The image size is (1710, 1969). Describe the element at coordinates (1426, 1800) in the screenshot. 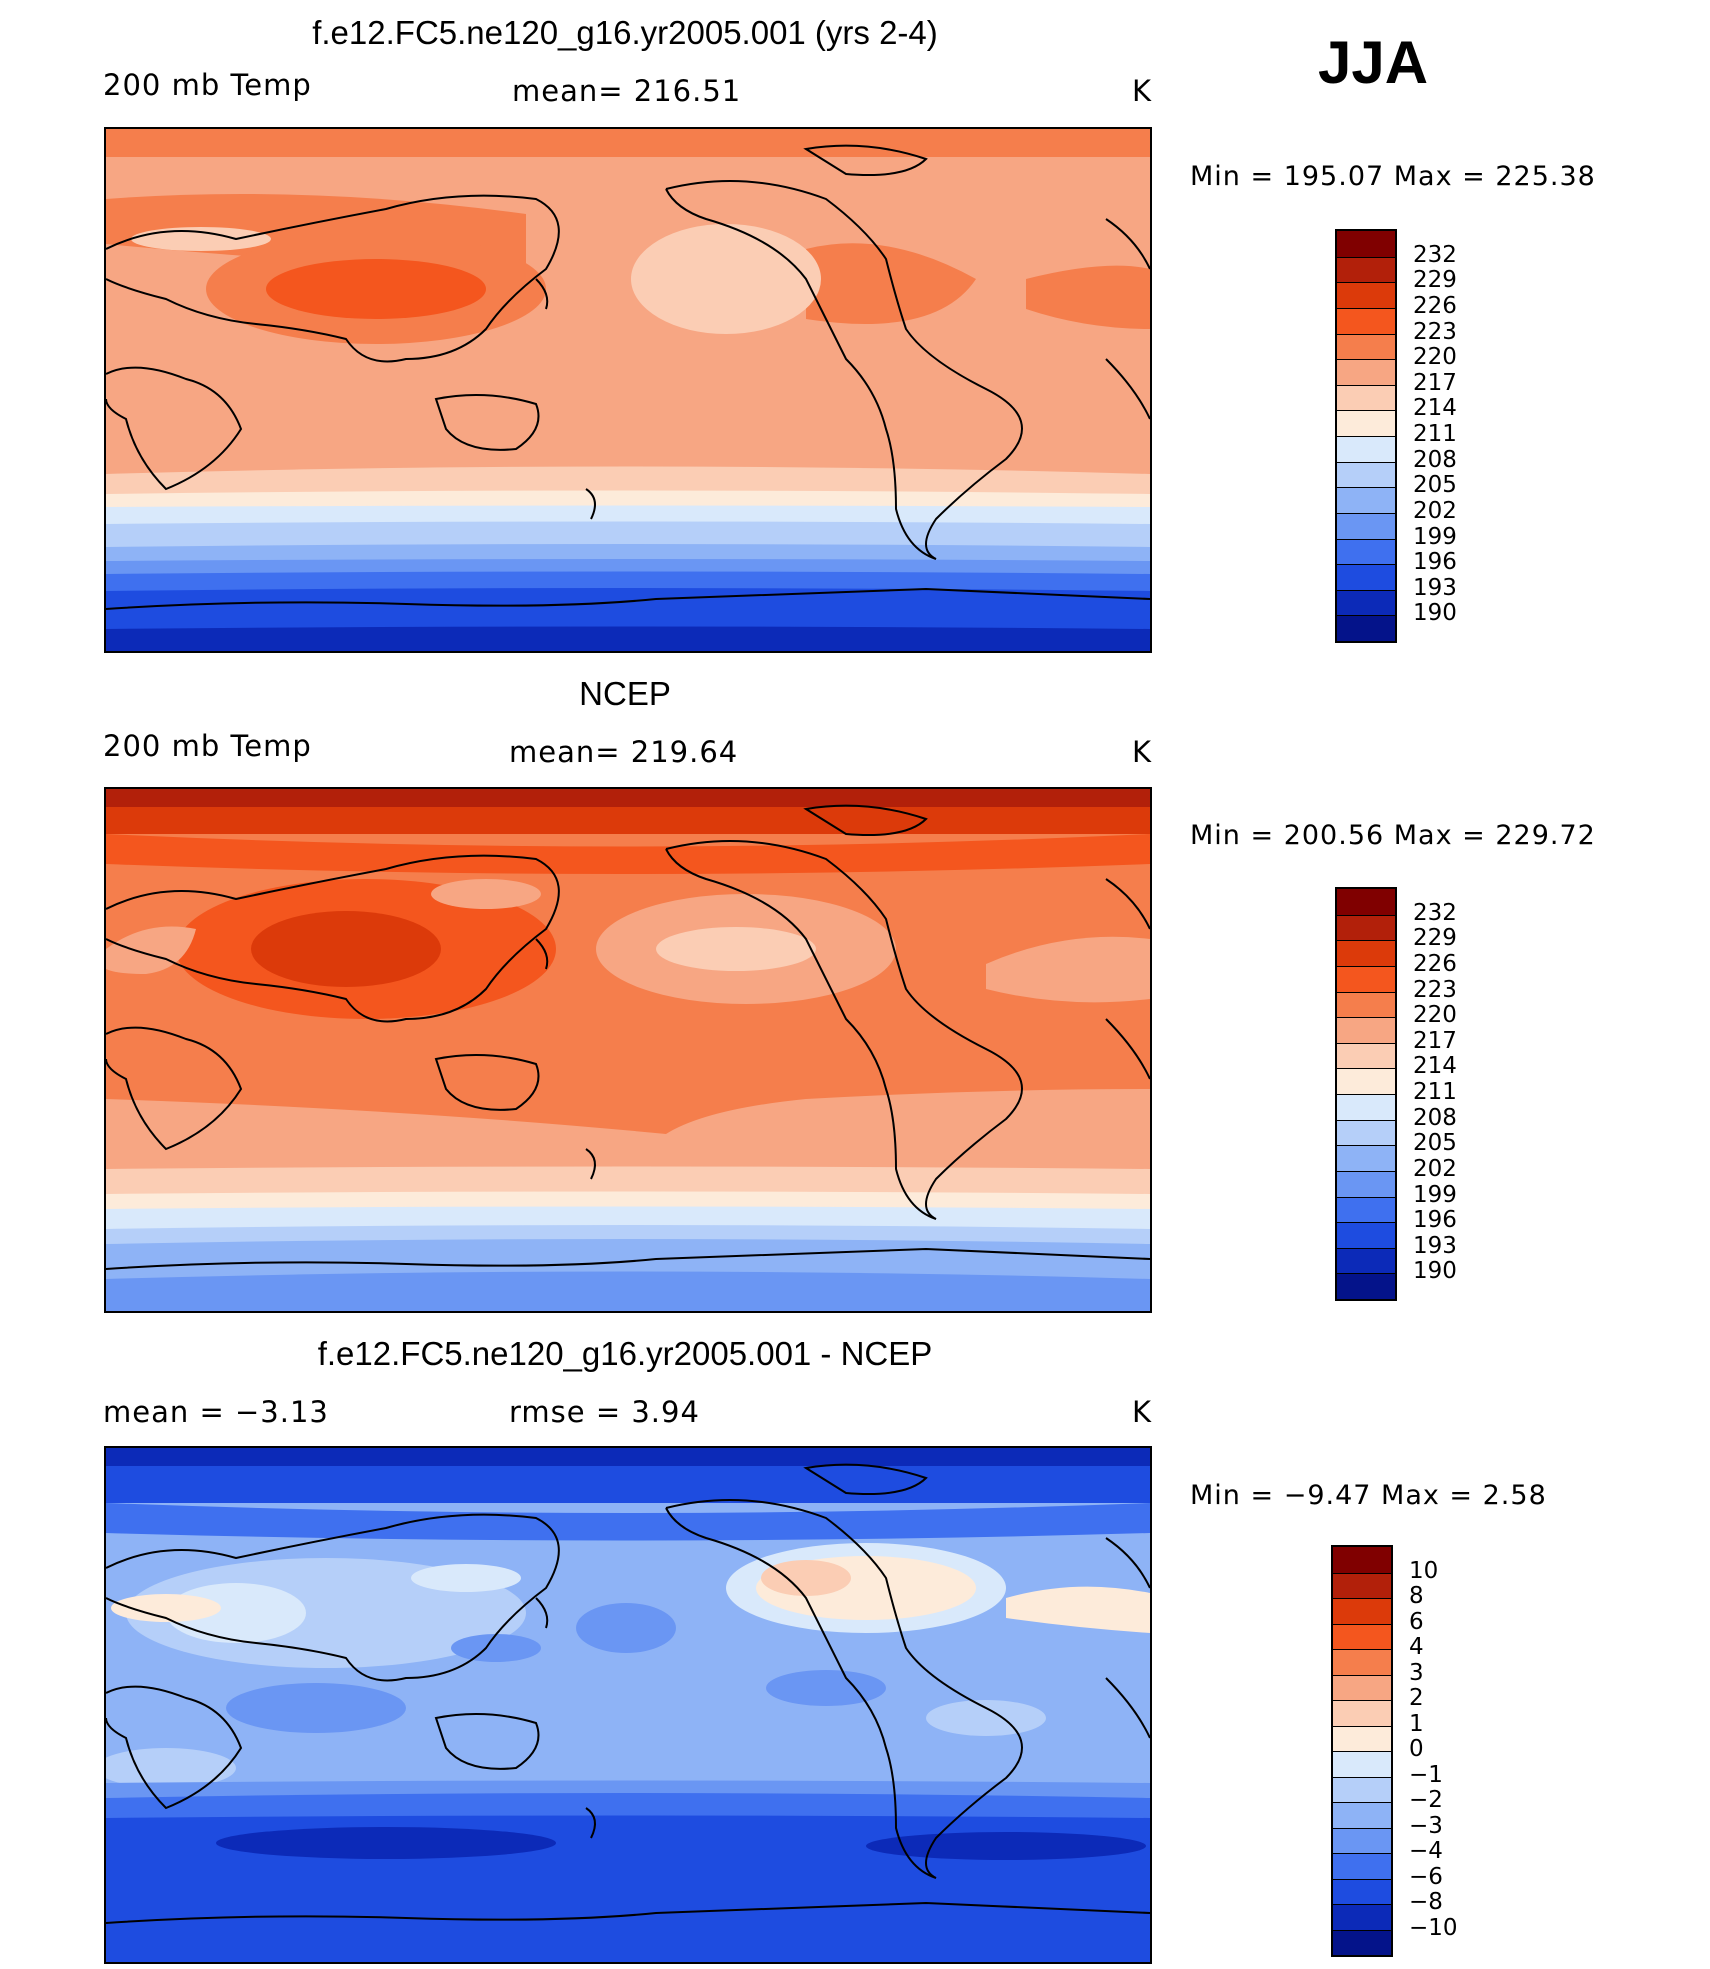

I see `colorbar-tick-label: −2` at that location.